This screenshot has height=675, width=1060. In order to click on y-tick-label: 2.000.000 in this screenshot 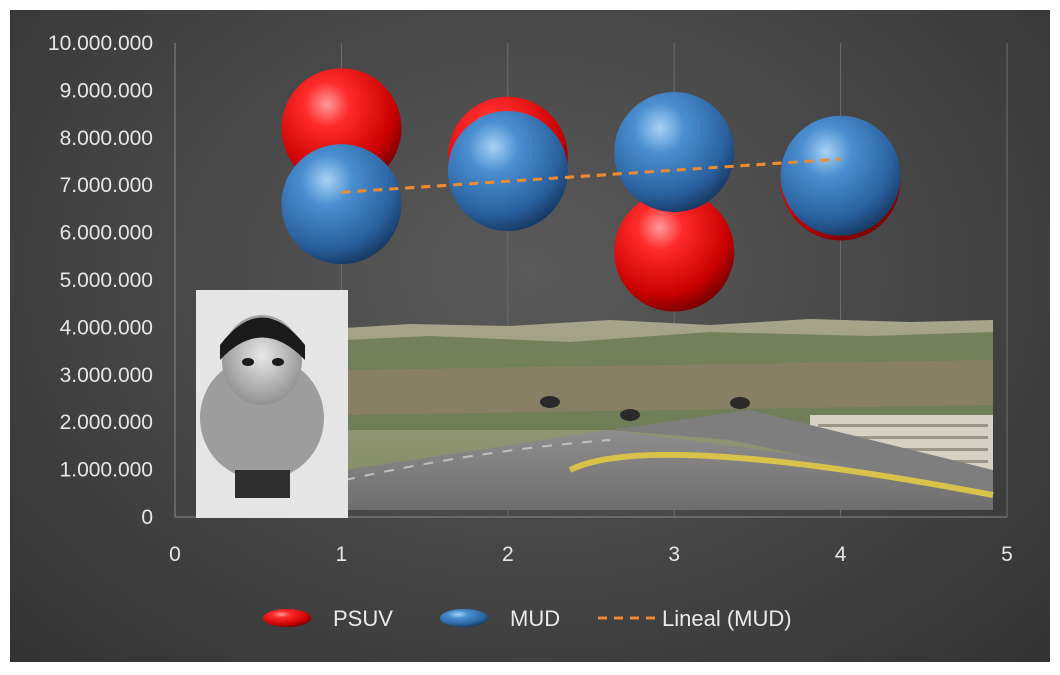, I will do `click(106, 422)`.